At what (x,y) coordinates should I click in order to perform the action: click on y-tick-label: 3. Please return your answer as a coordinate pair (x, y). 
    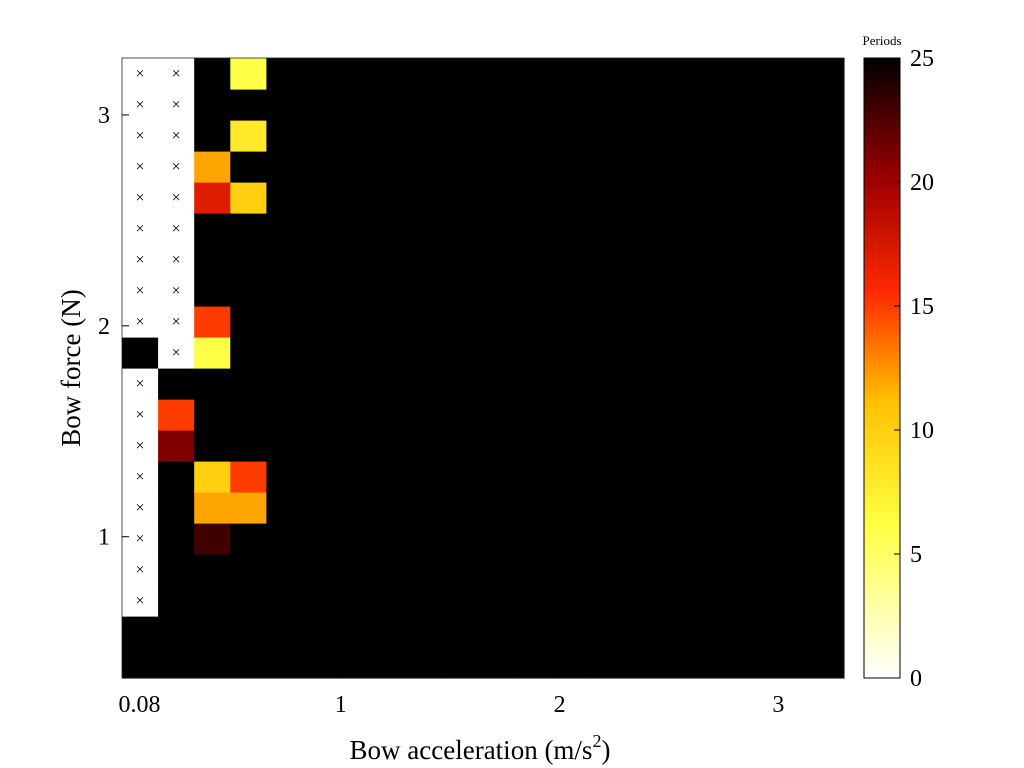
    Looking at the image, I should click on (104, 116).